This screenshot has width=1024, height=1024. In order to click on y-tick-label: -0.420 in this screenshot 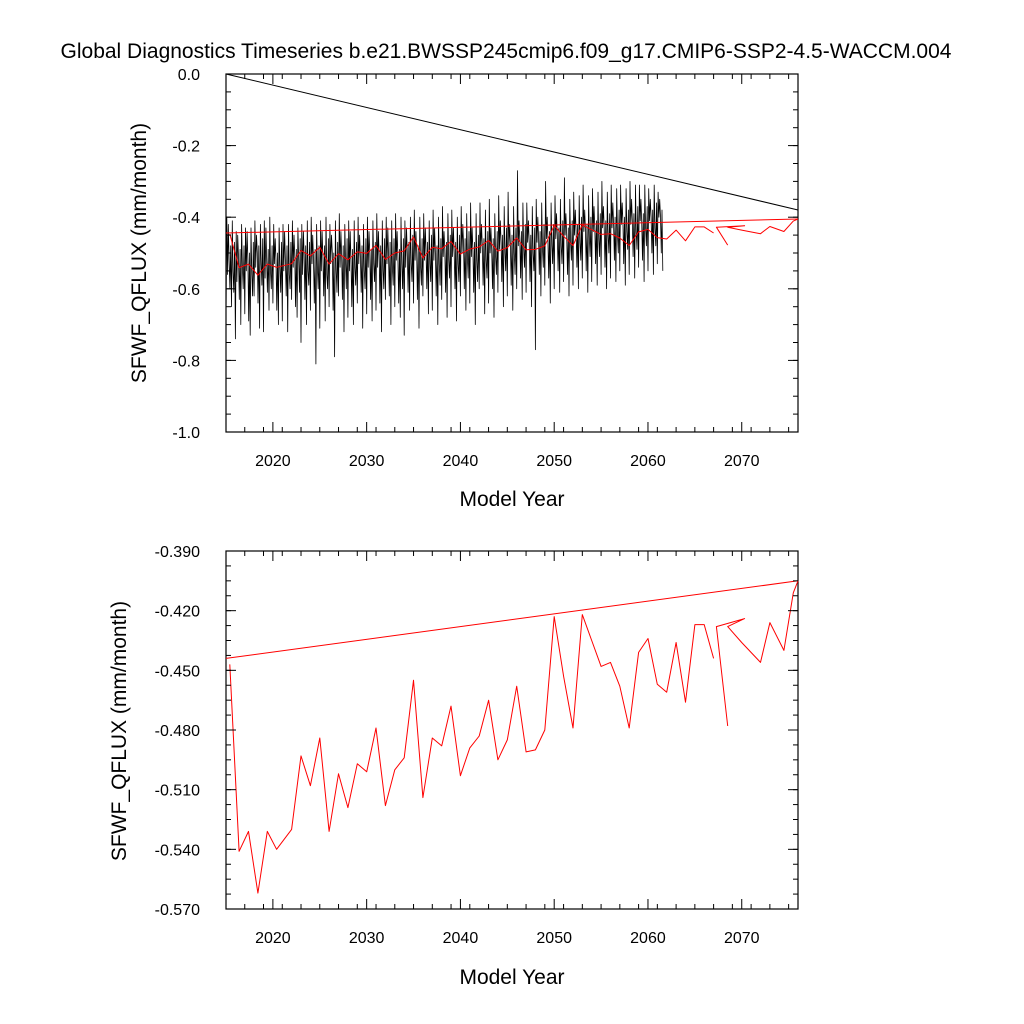, I will do `click(177, 612)`.